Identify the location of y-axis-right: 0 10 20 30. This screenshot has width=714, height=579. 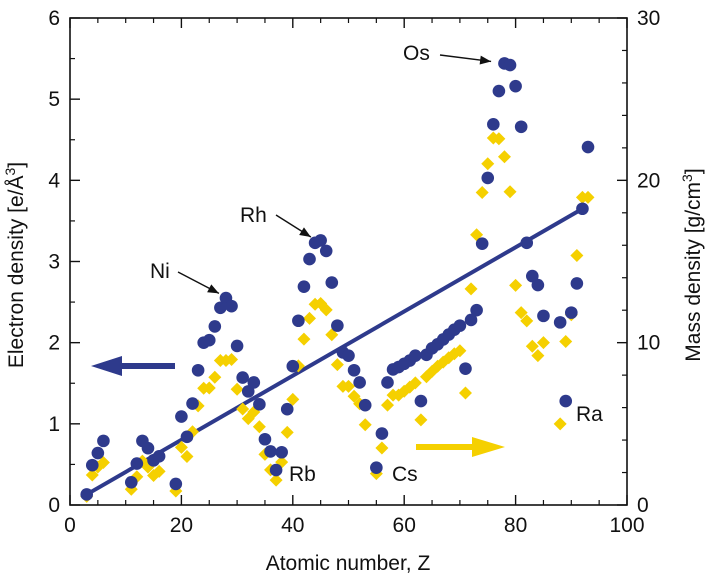
(638, 262).